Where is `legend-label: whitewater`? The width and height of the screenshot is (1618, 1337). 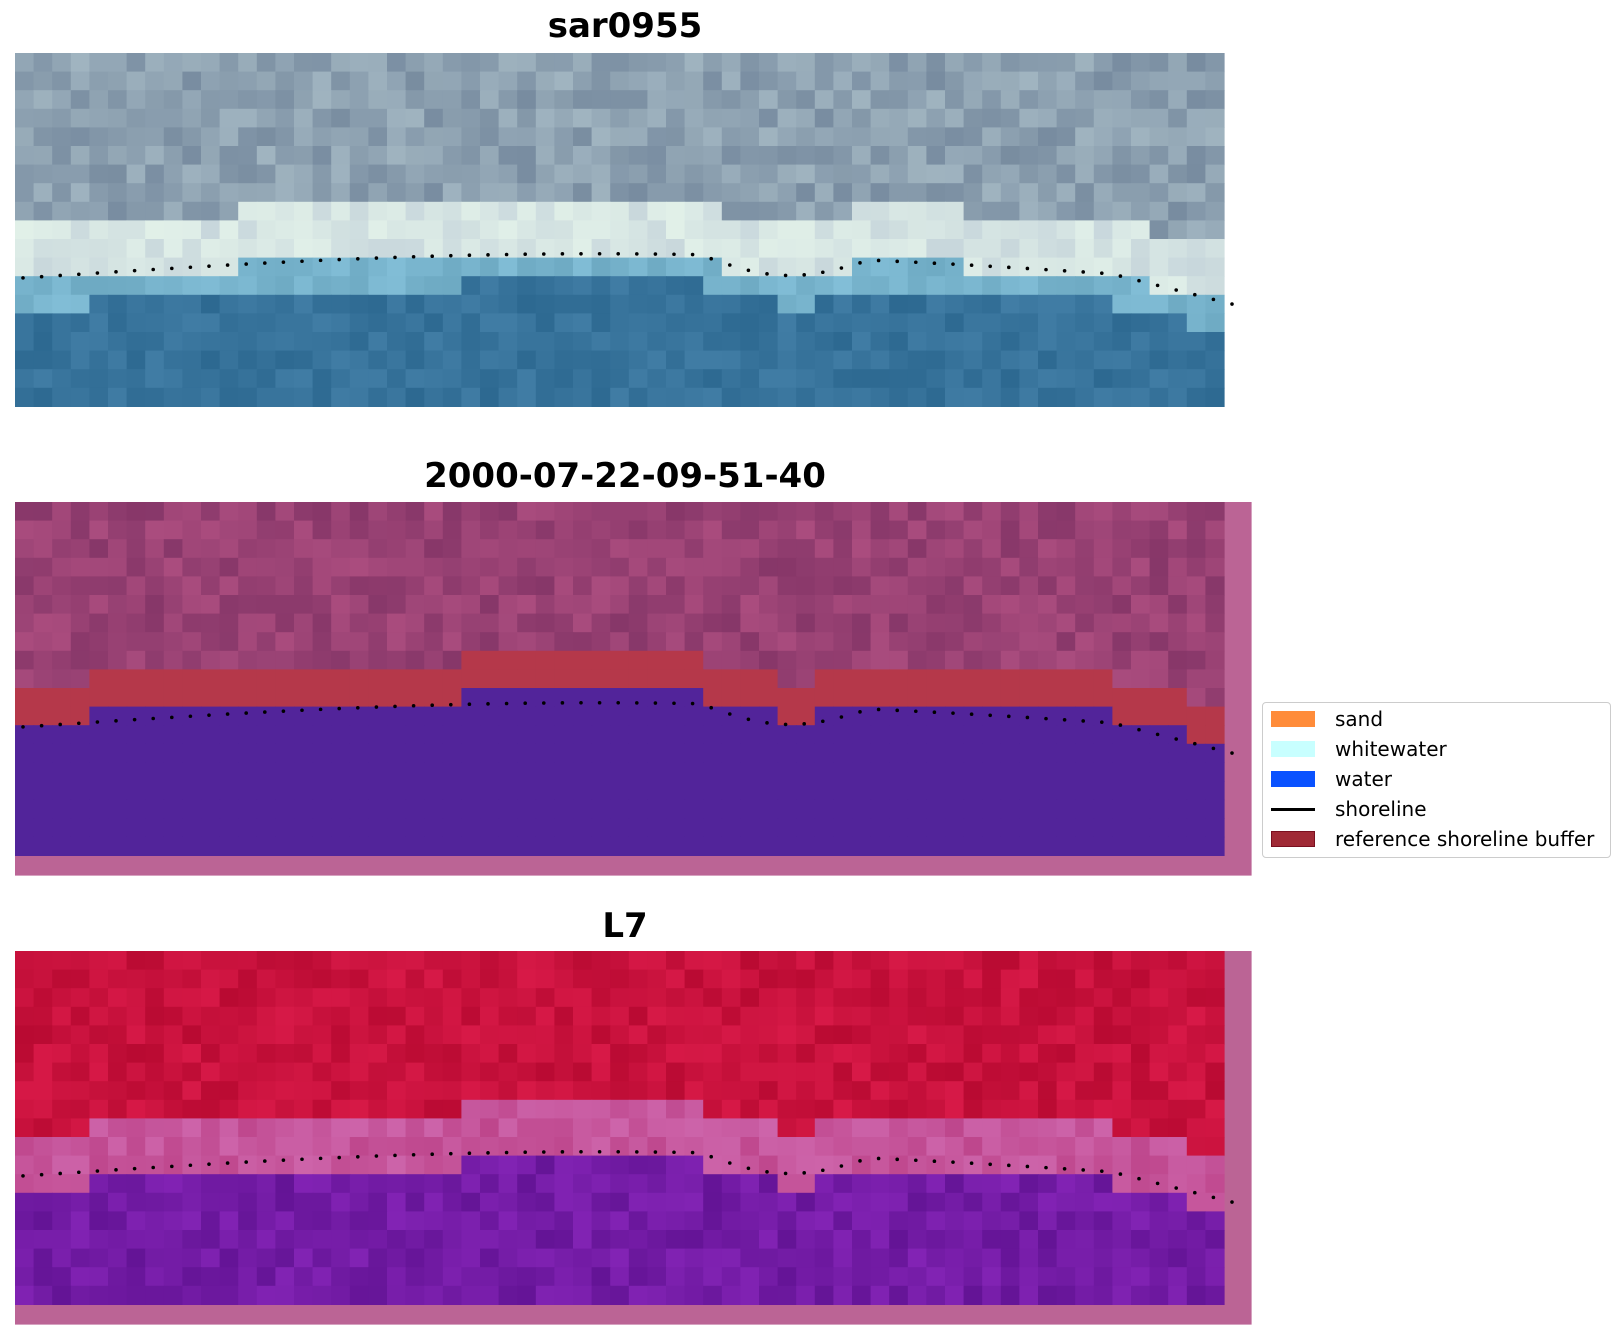 legend-label: whitewater is located at coordinates (1391, 749).